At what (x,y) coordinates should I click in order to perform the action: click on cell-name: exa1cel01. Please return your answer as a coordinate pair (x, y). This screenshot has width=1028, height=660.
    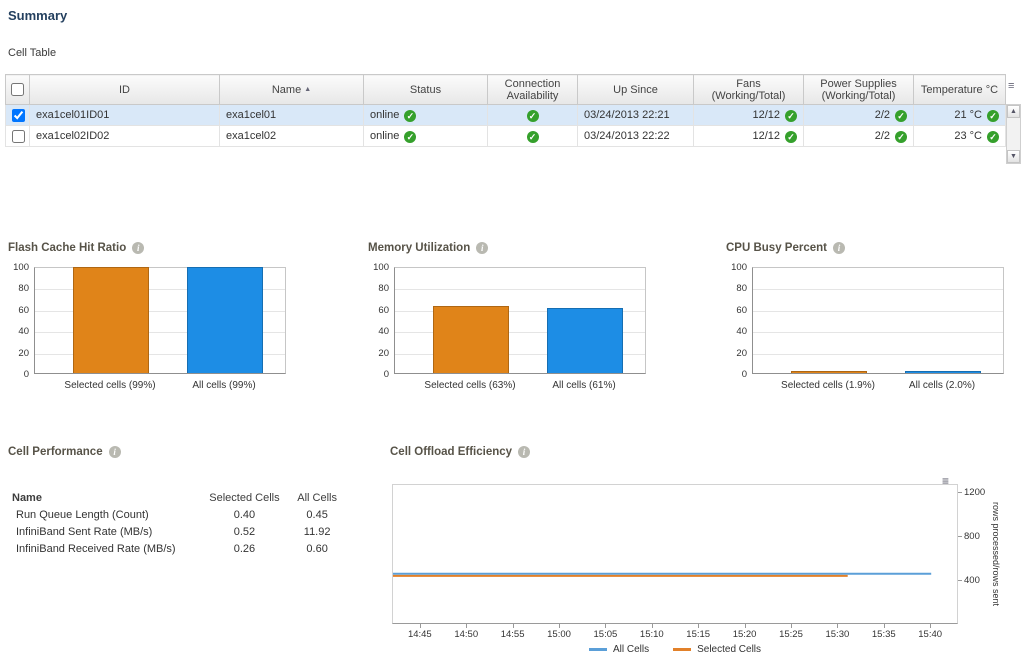
    Looking at the image, I should click on (291, 115).